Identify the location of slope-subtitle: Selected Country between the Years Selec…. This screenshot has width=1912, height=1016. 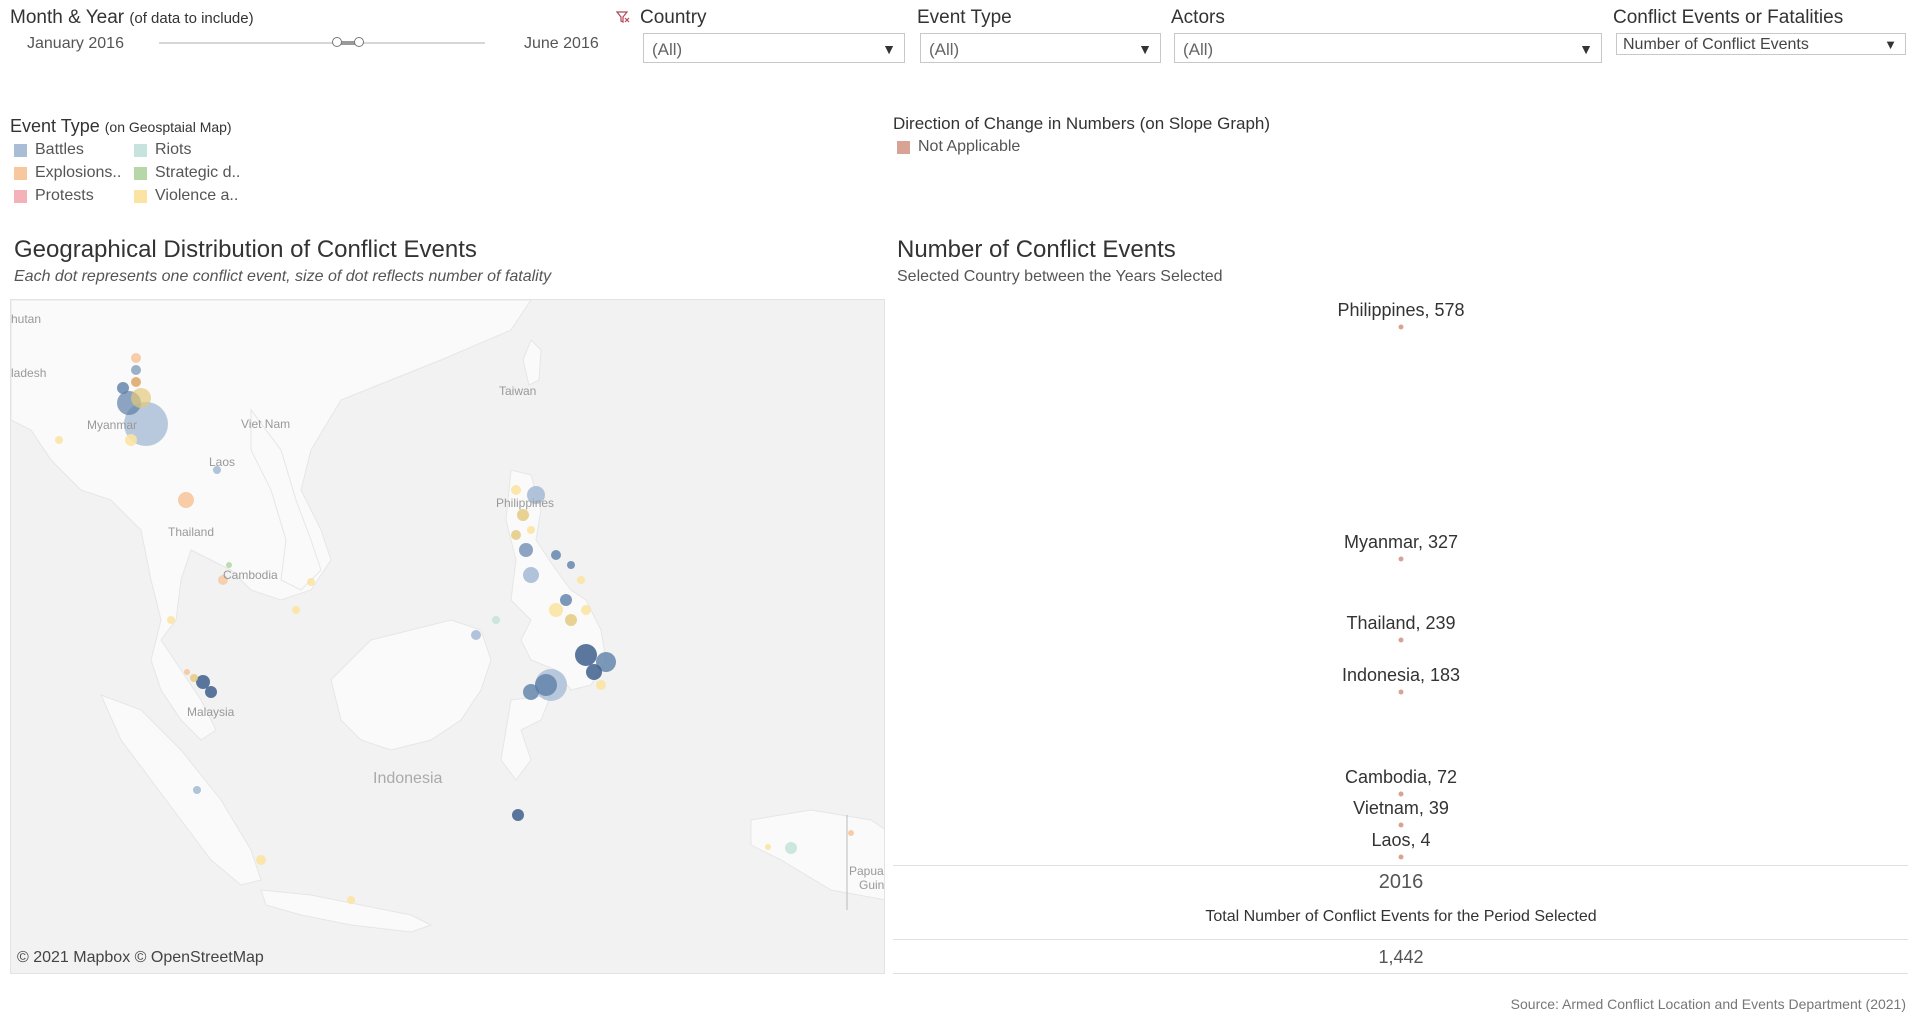
(1060, 276).